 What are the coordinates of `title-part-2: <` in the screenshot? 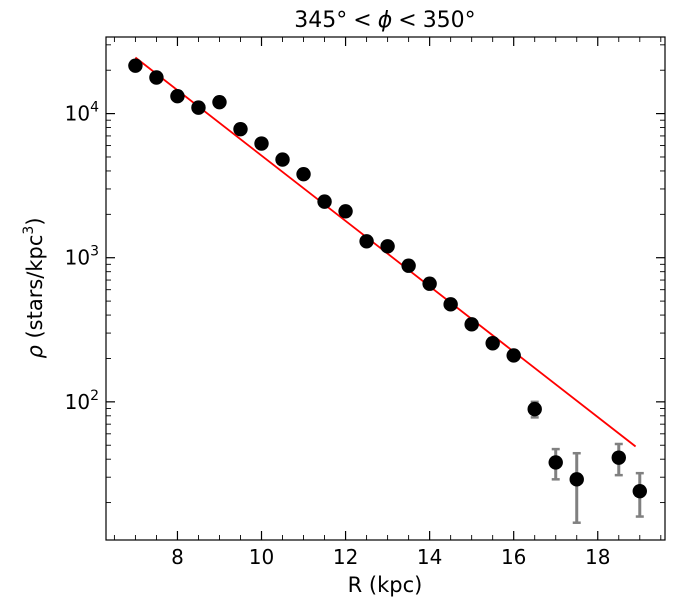 It's located at (362, 20).